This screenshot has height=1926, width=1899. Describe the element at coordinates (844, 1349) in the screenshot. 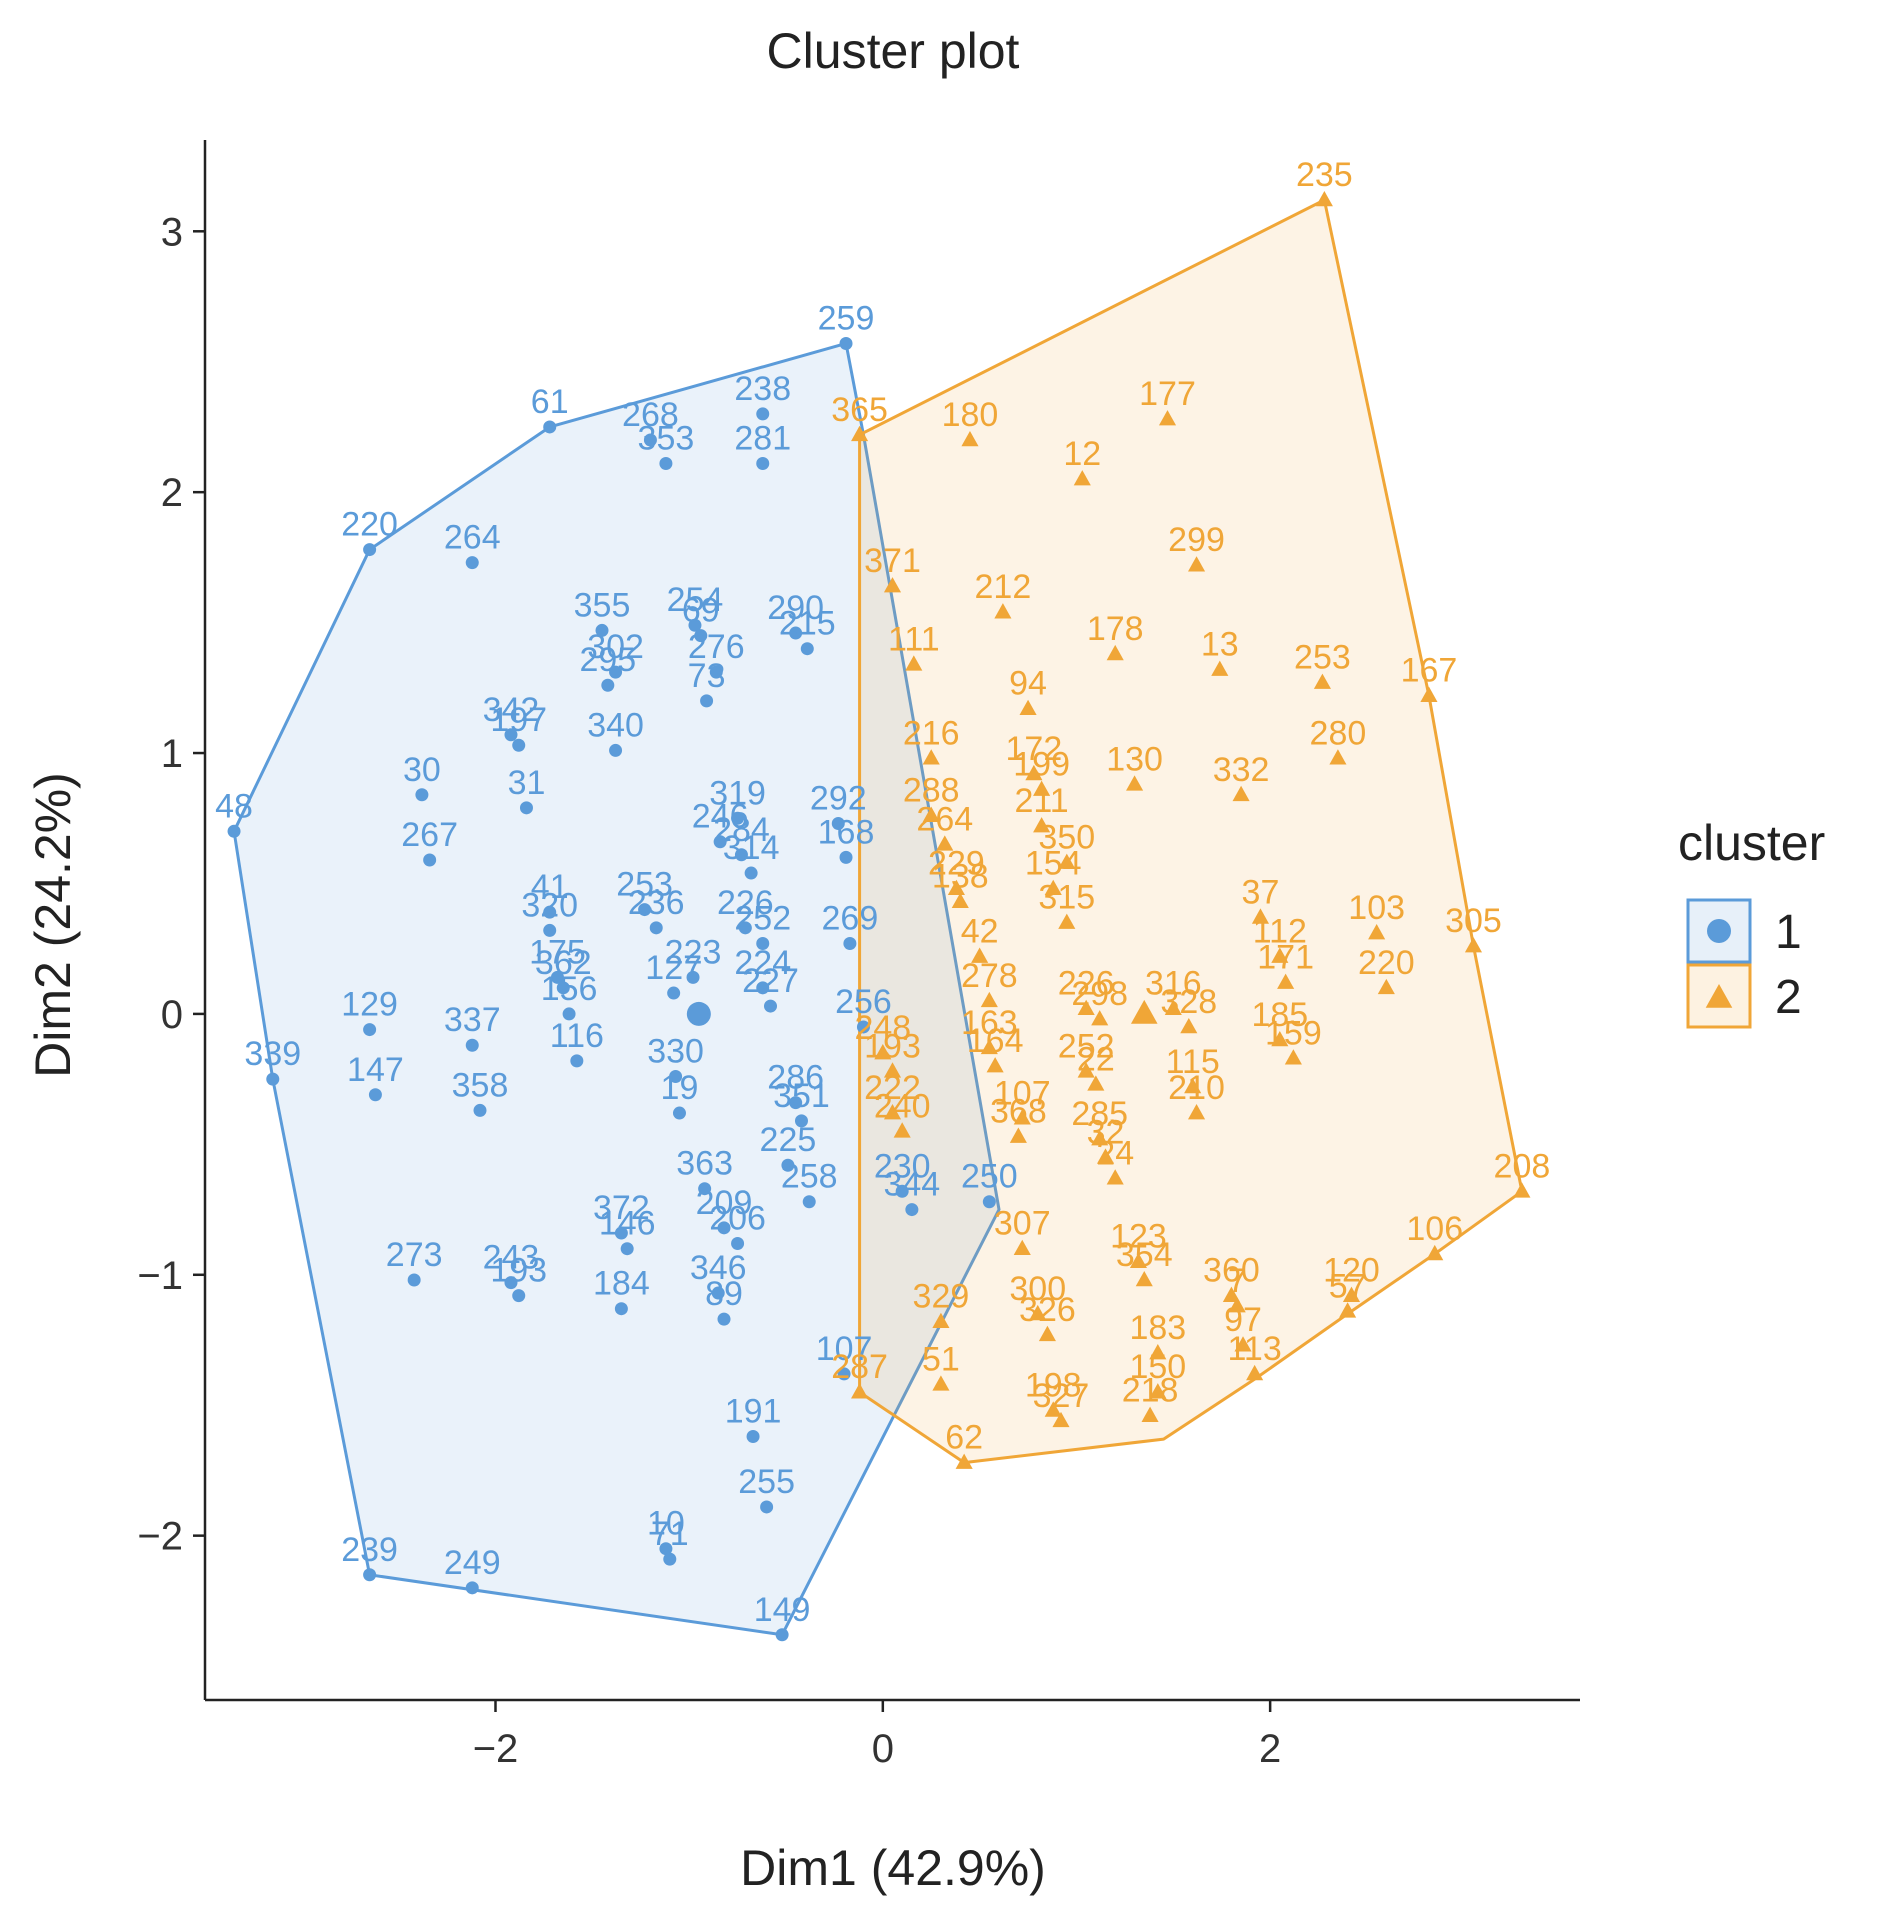

I see `cluster-1-point-label: 107` at that location.